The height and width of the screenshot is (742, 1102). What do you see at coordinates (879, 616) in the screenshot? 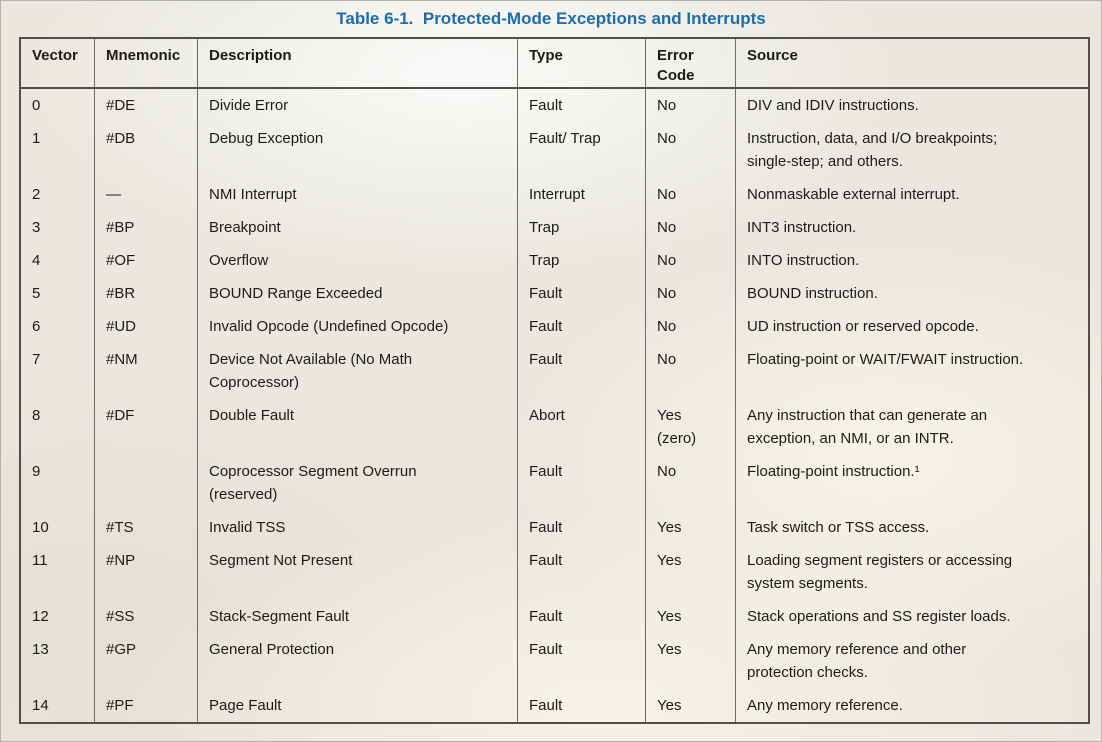
I see `cell-source: Stack operations and SS register loads.` at bounding box center [879, 616].